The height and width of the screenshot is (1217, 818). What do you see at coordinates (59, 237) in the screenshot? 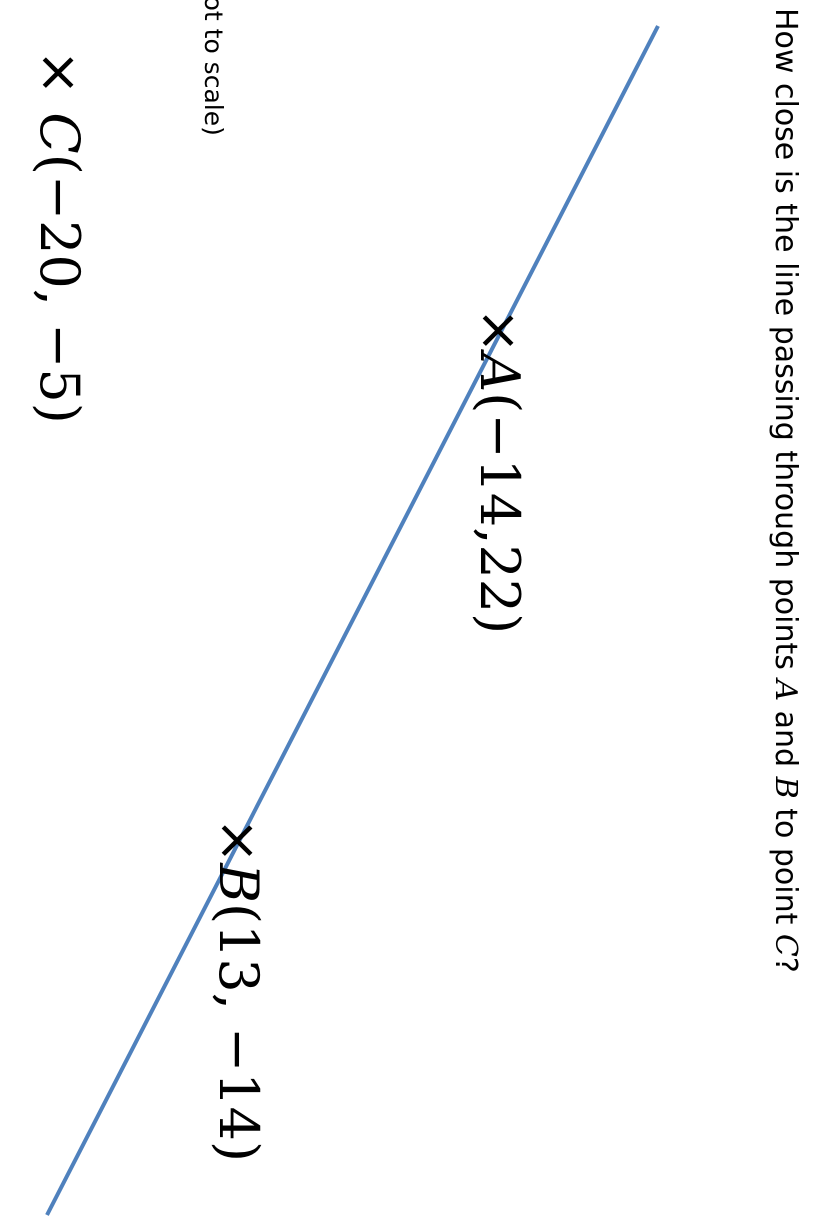
I see `point-c-label: × C(−20, −5)` at bounding box center [59, 237].